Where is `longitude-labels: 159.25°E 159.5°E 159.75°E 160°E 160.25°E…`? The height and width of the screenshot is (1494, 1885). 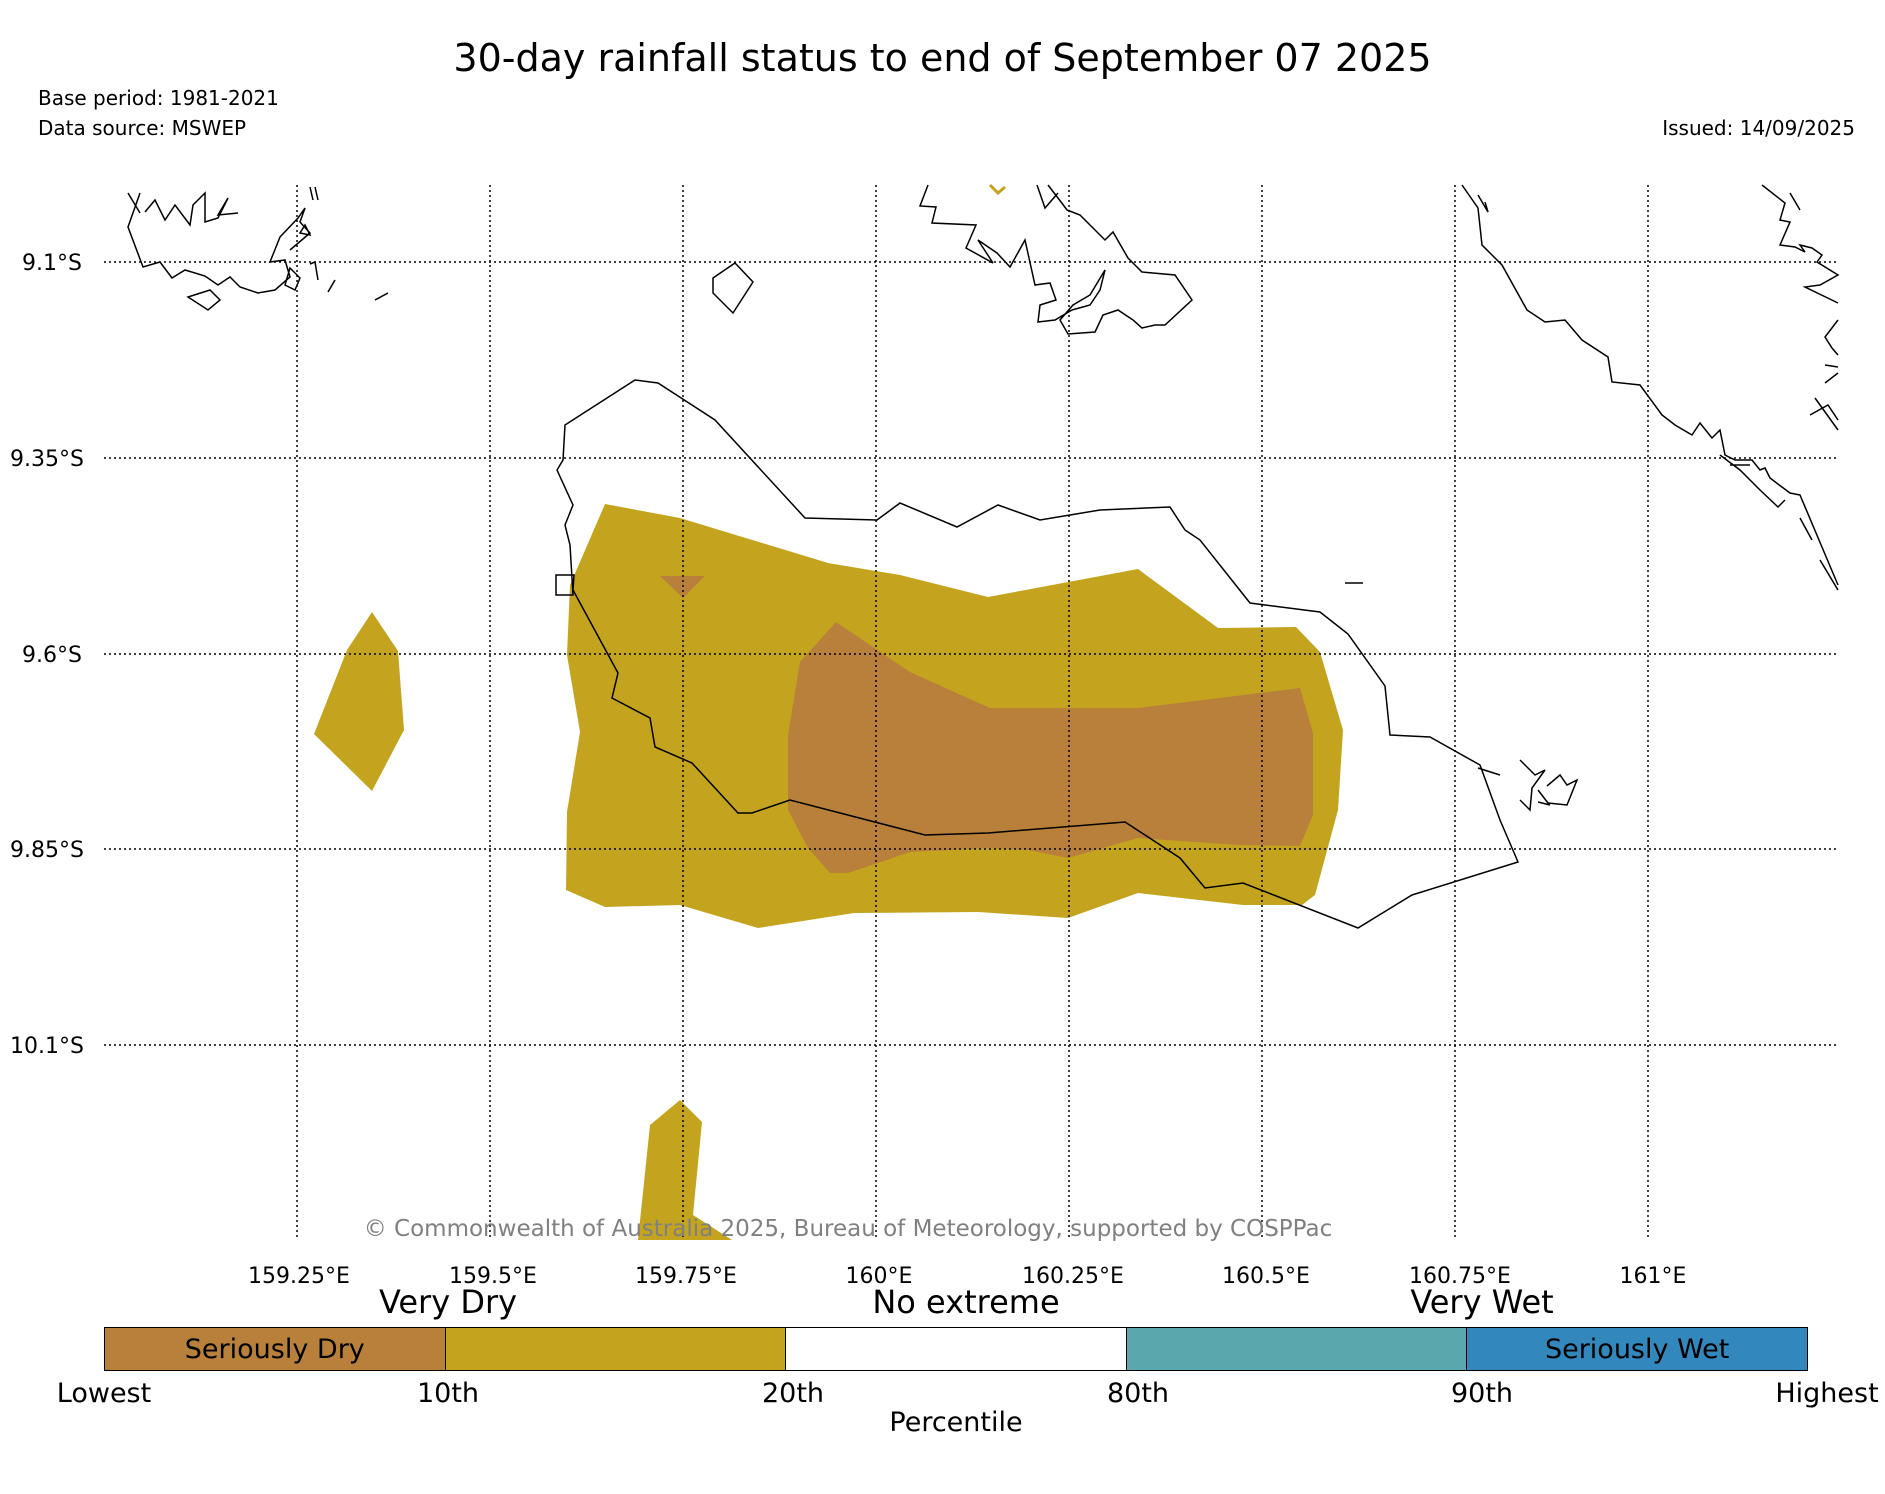
longitude-labels: 159.25°E 159.5°E 159.75°E 160°E 160.25°E… is located at coordinates (967, 1276).